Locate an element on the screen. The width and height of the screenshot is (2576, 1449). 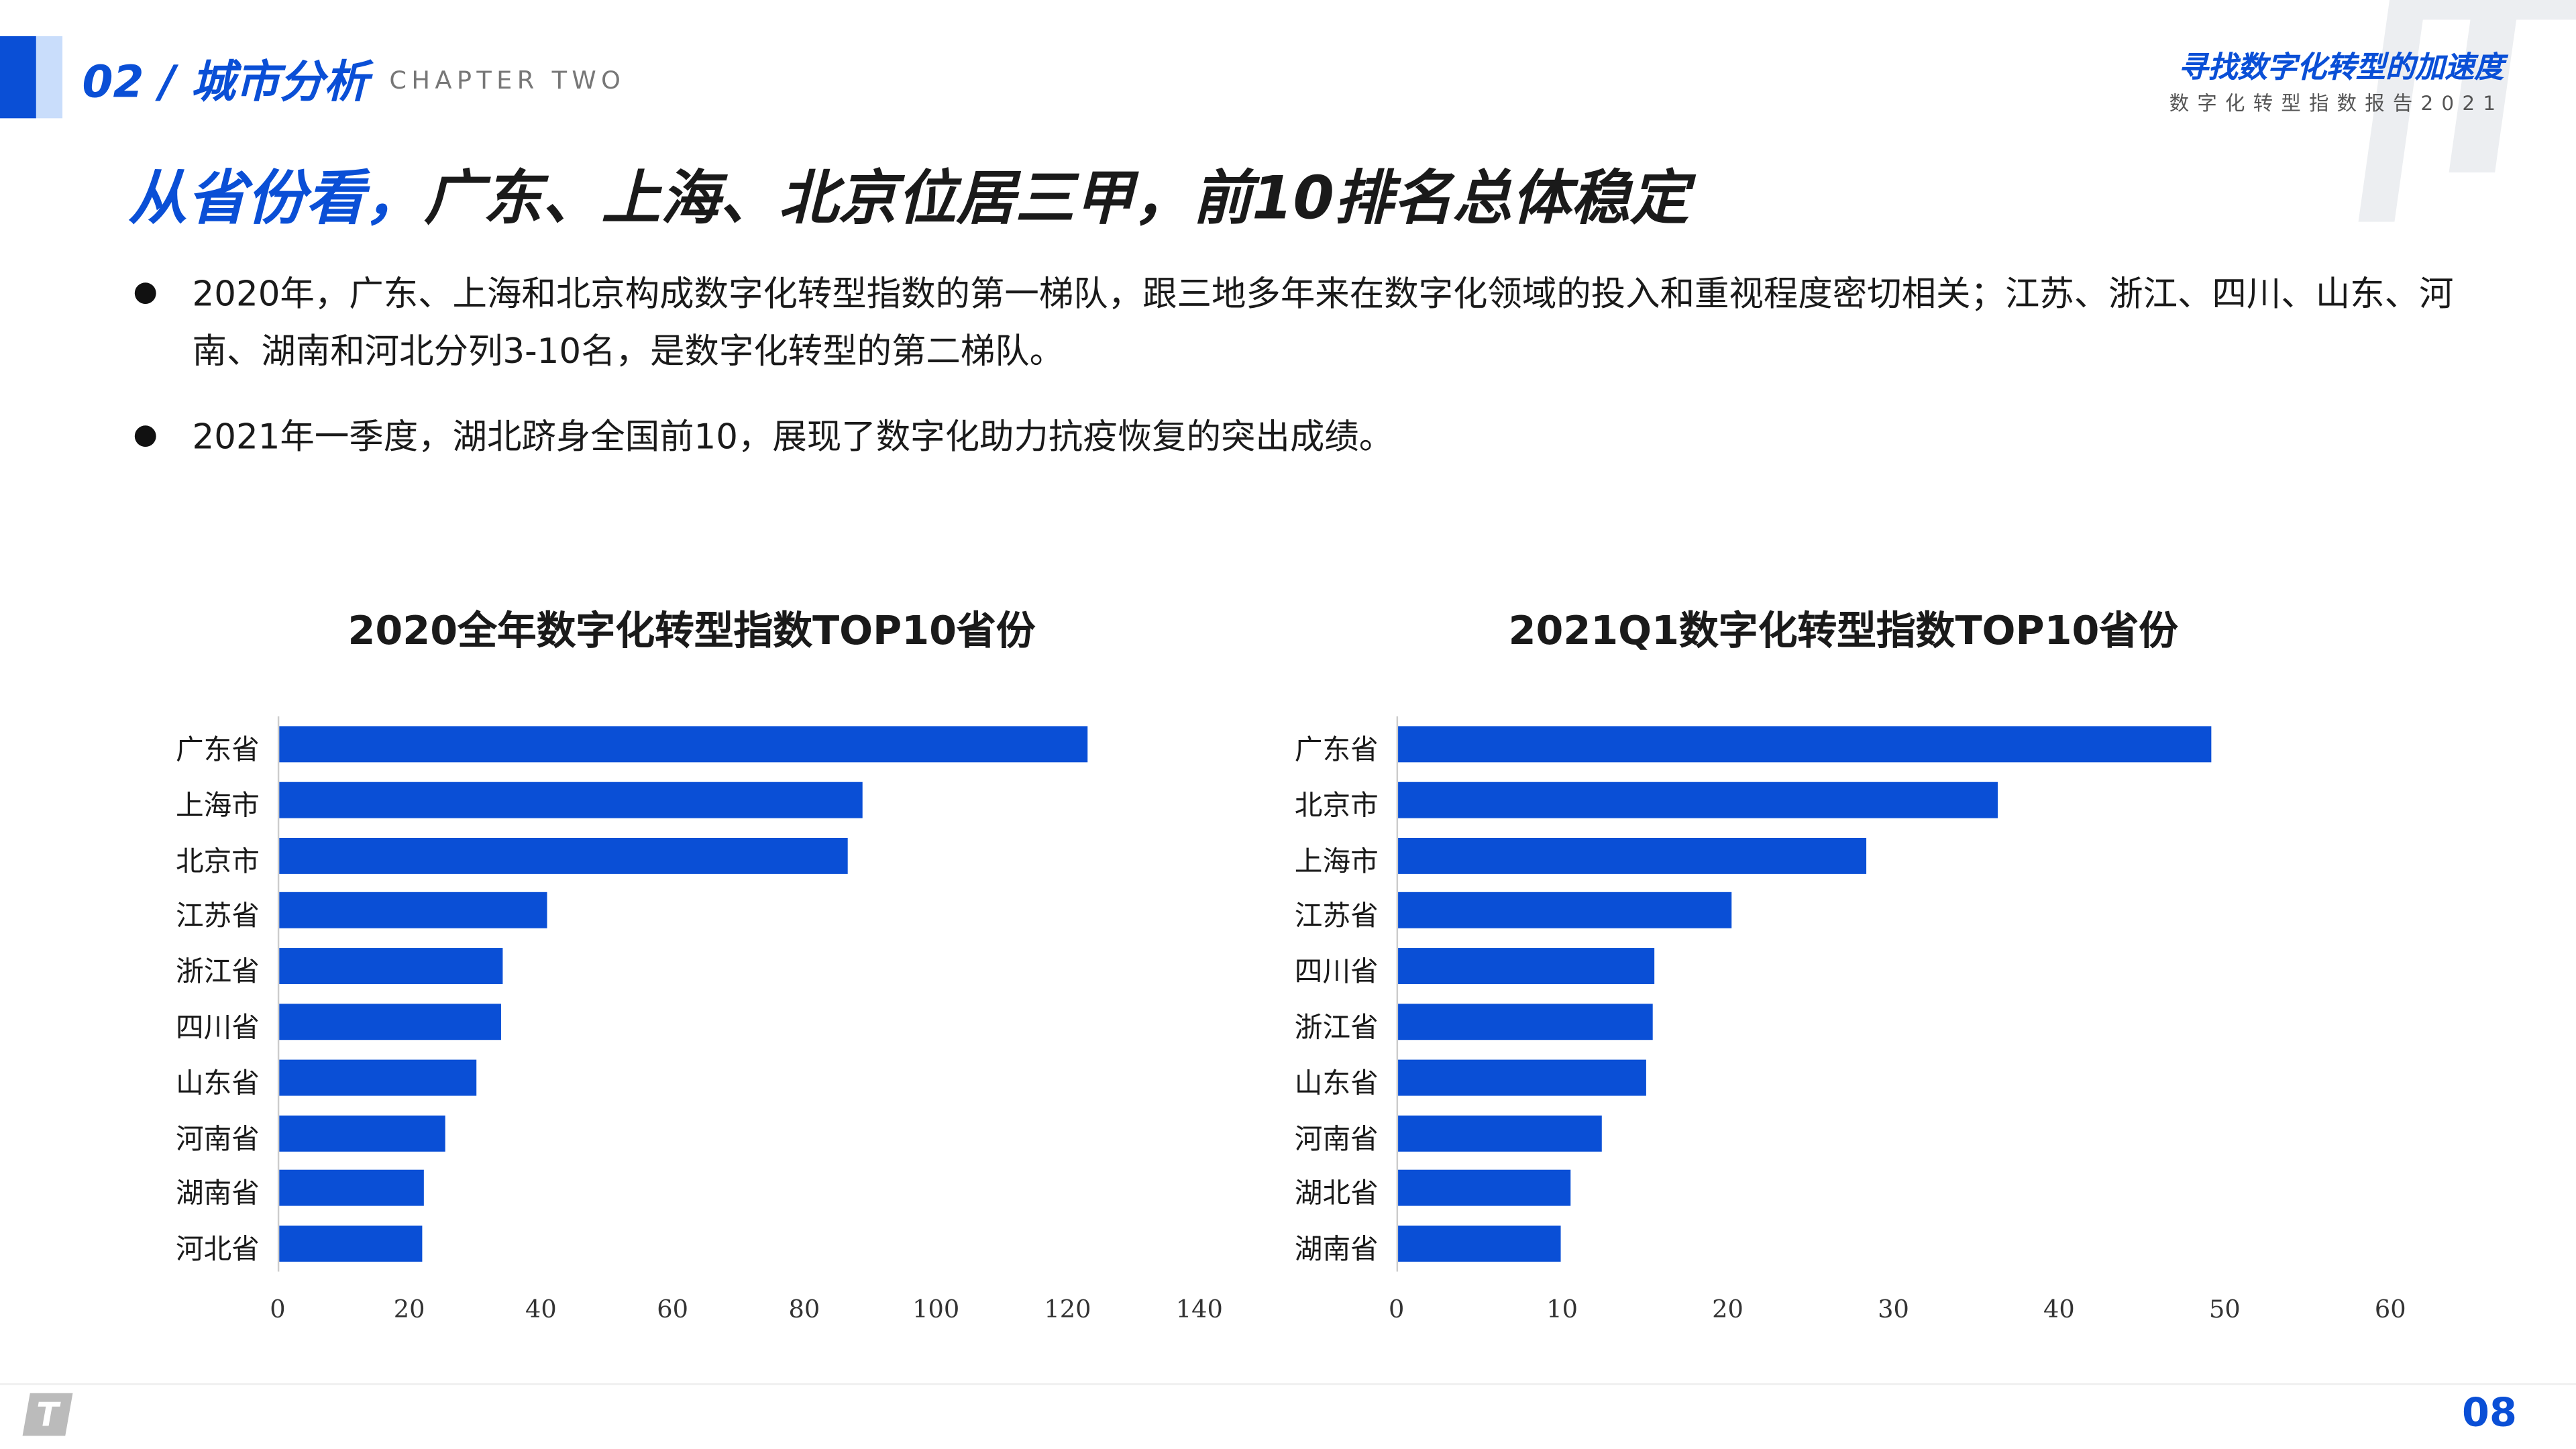
x-tick-label: 50 is located at coordinates (2224, 1309).